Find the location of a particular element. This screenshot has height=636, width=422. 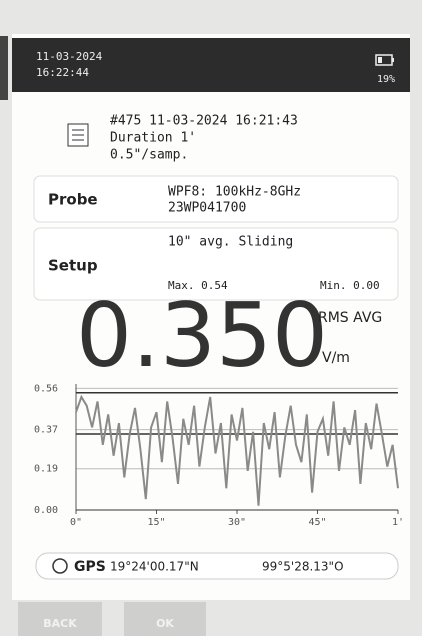

probe-box is located at coordinates (216, 199).